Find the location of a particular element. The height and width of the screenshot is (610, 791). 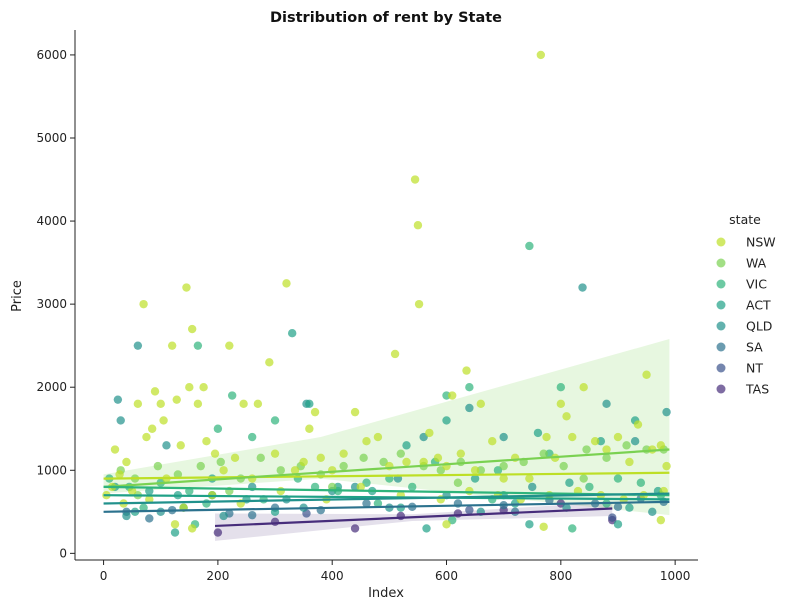

legend-marker-wa is located at coordinates (721, 263).